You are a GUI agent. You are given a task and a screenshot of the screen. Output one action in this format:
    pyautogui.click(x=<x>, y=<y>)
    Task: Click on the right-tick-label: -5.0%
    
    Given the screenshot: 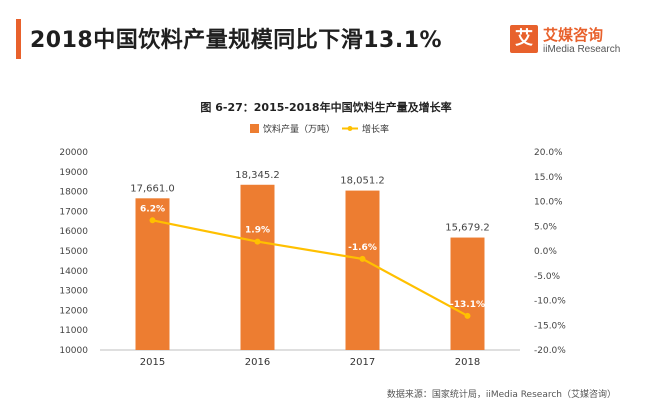 What is the action you would take?
    pyautogui.click(x=547, y=277)
    